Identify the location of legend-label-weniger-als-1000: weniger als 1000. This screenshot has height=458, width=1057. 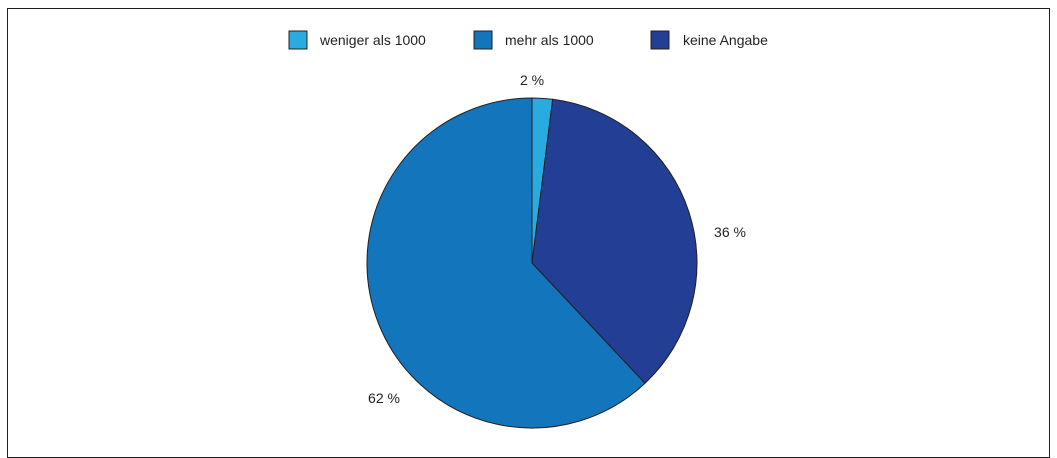
(372, 40).